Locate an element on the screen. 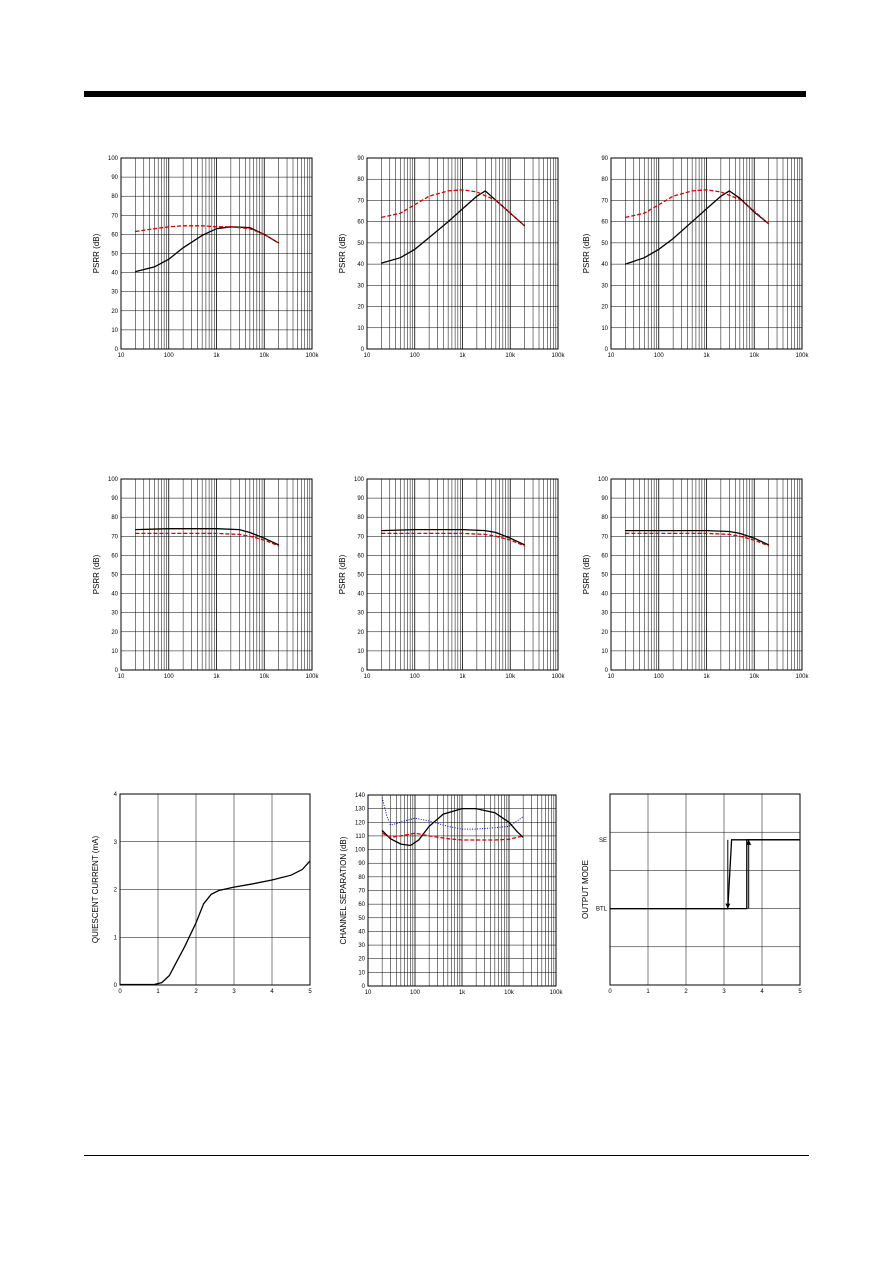 The width and height of the screenshot is (892, 1263). chart-5-ytick: 50 is located at coordinates (360, 576).